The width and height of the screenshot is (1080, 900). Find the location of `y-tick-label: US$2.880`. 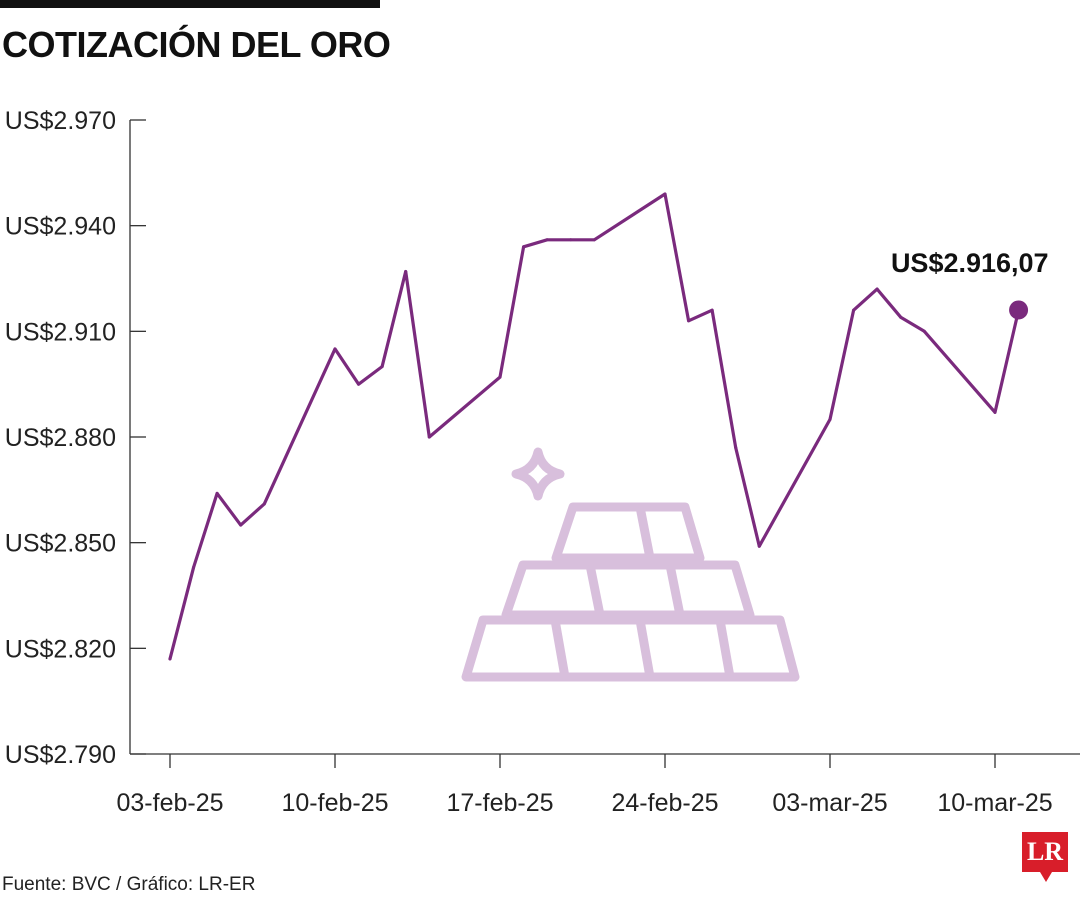

y-tick-label: US$2.880 is located at coordinates (60, 438).